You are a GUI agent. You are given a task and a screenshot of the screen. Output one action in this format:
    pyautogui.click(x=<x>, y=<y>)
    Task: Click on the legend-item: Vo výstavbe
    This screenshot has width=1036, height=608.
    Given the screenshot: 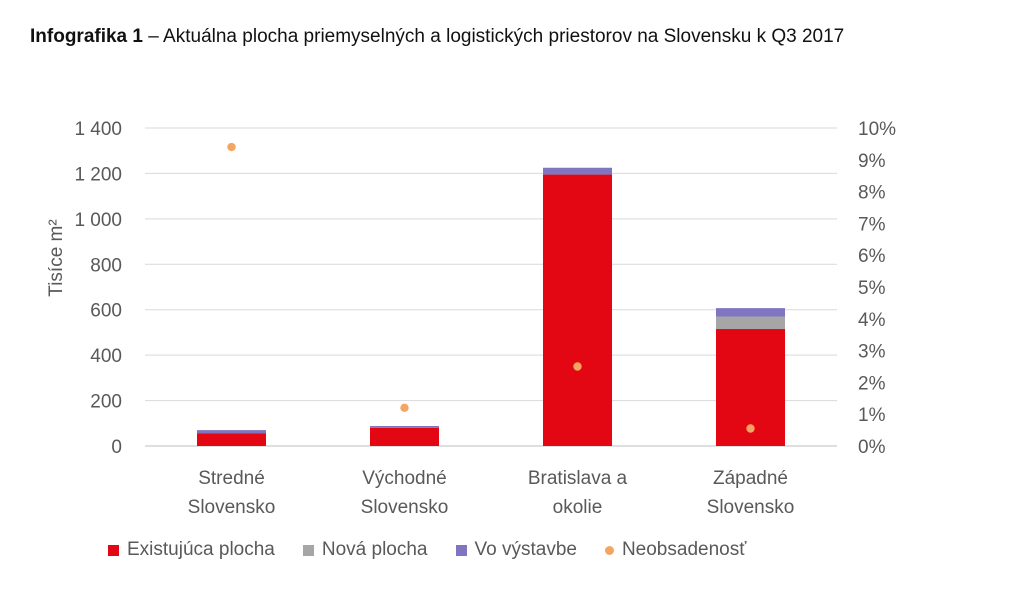 What is the action you would take?
    pyautogui.click(x=516, y=550)
    